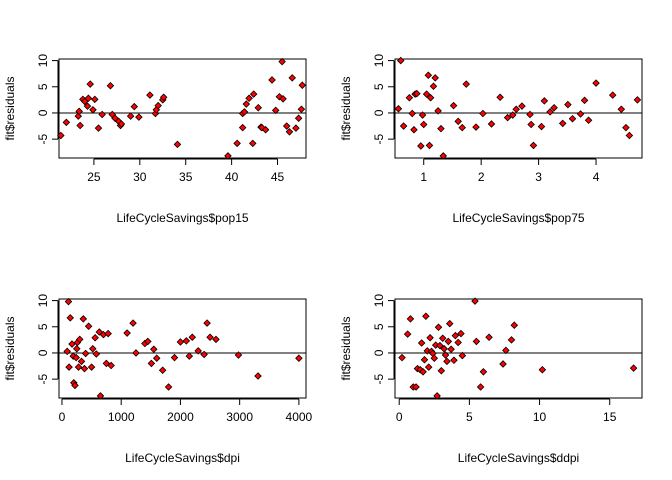 The image size is (672, 480). What do you see at coordinates (180, 417) in the screenshot?
I see `x-tick-label: 2000` at bounding box center [180, 417].